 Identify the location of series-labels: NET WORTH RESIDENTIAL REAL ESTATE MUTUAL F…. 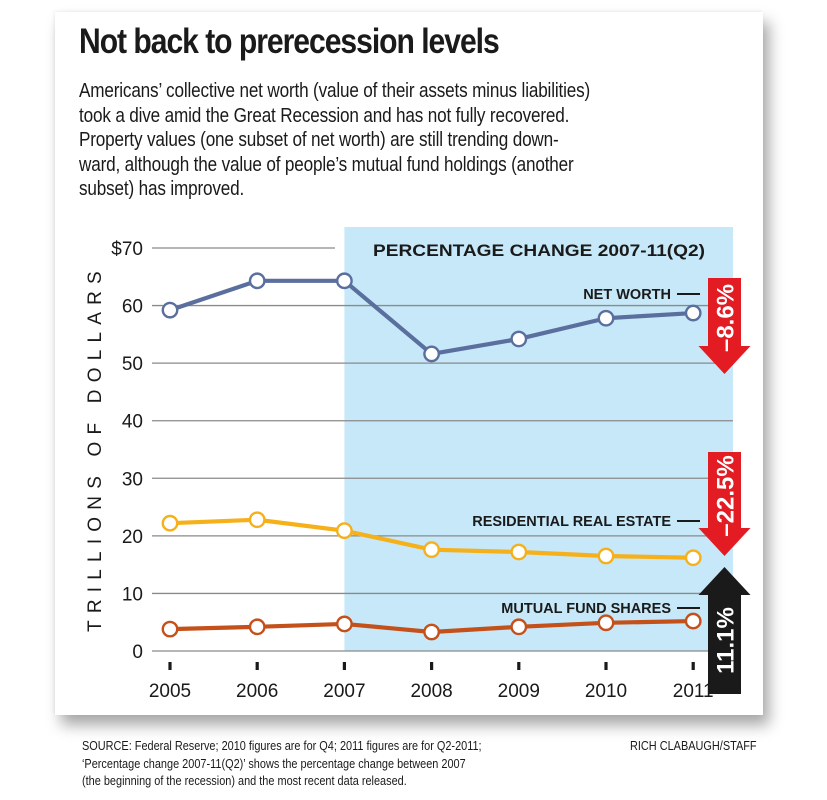
(586, 452).